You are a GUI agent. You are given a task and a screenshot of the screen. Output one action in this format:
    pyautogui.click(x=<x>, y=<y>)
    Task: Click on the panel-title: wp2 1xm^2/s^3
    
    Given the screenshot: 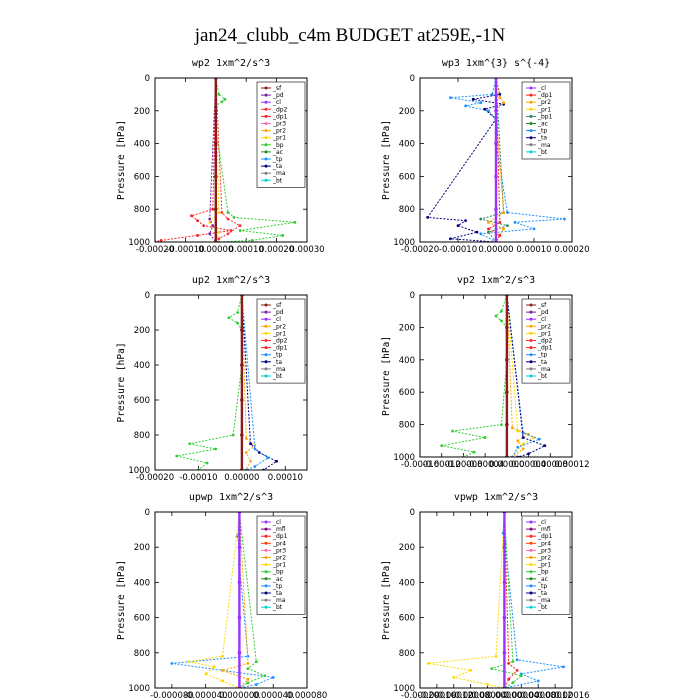 What is the action you would take?
    pyautogui.click(x=231, y=63)
    